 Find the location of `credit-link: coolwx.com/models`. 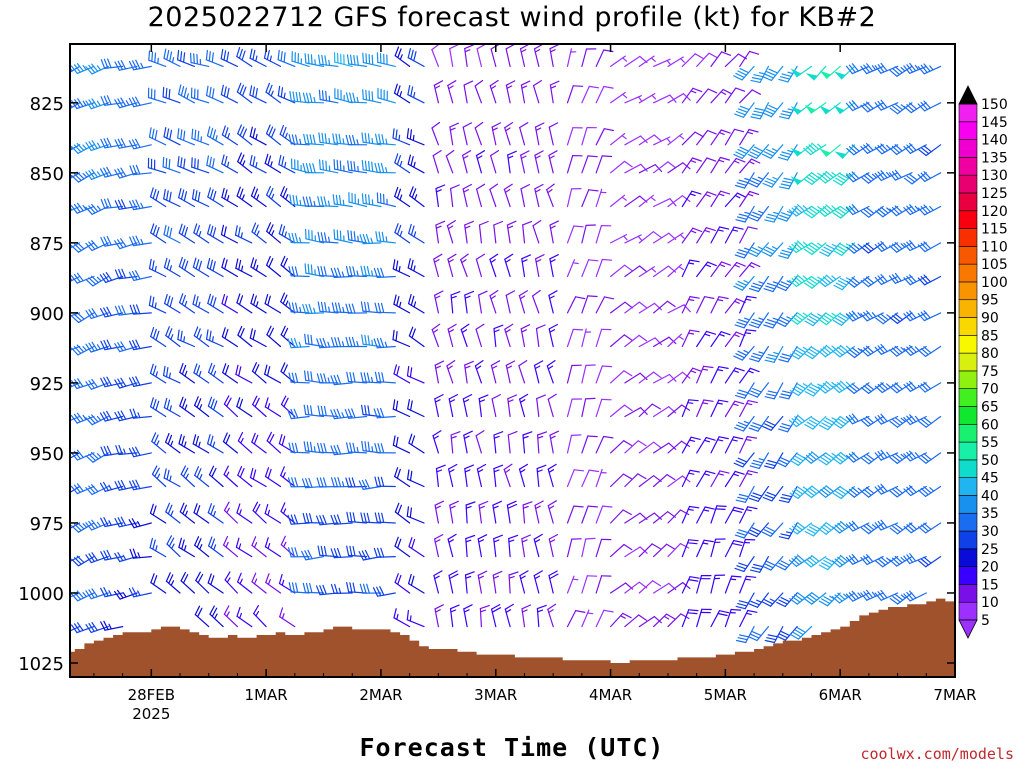

credit-link: coolwx.com/models is located at coordinates (937, 754).